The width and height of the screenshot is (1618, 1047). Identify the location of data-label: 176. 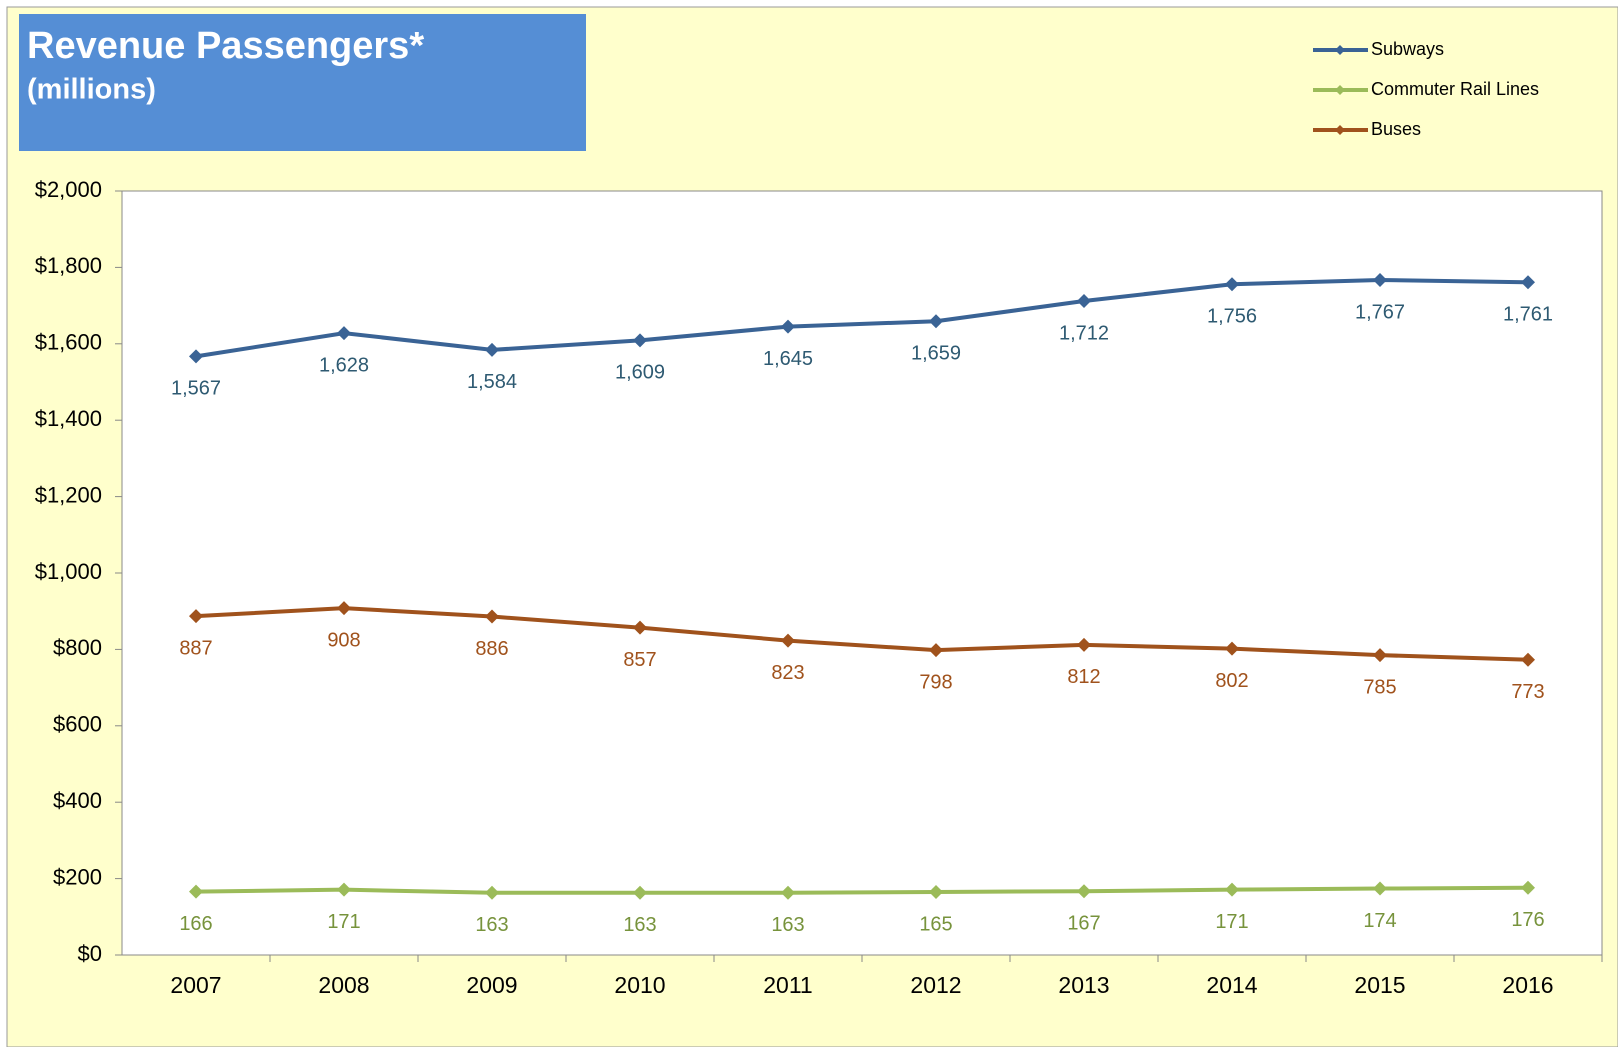
(1527, 920).